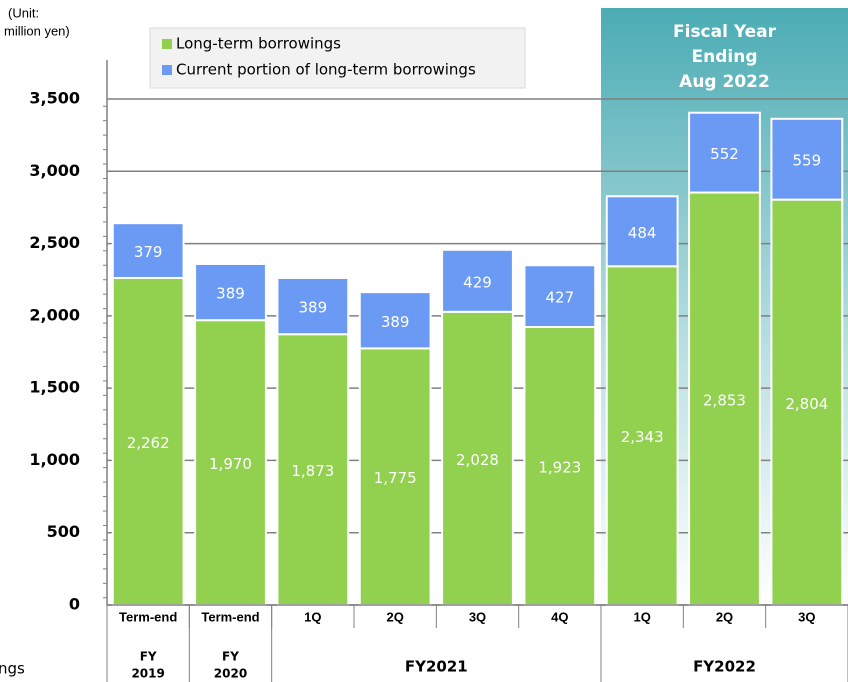  What do you see at coordinates (54, 170) in the screenshot?
I see `y-tick-label: 3,000` at bounding box center [54, 170].